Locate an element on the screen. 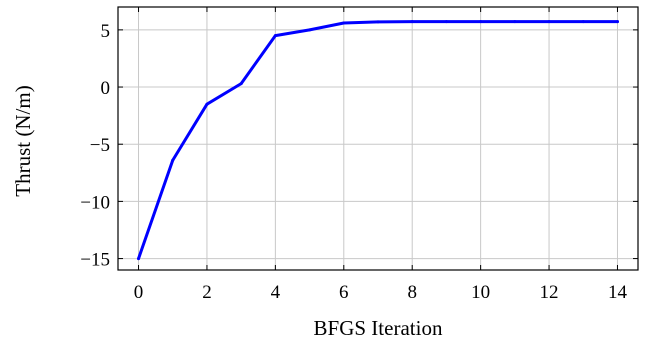 The width and height of the screenshot is (651, 344). x-tick-label: 14 is located at coordinates (618, 292).